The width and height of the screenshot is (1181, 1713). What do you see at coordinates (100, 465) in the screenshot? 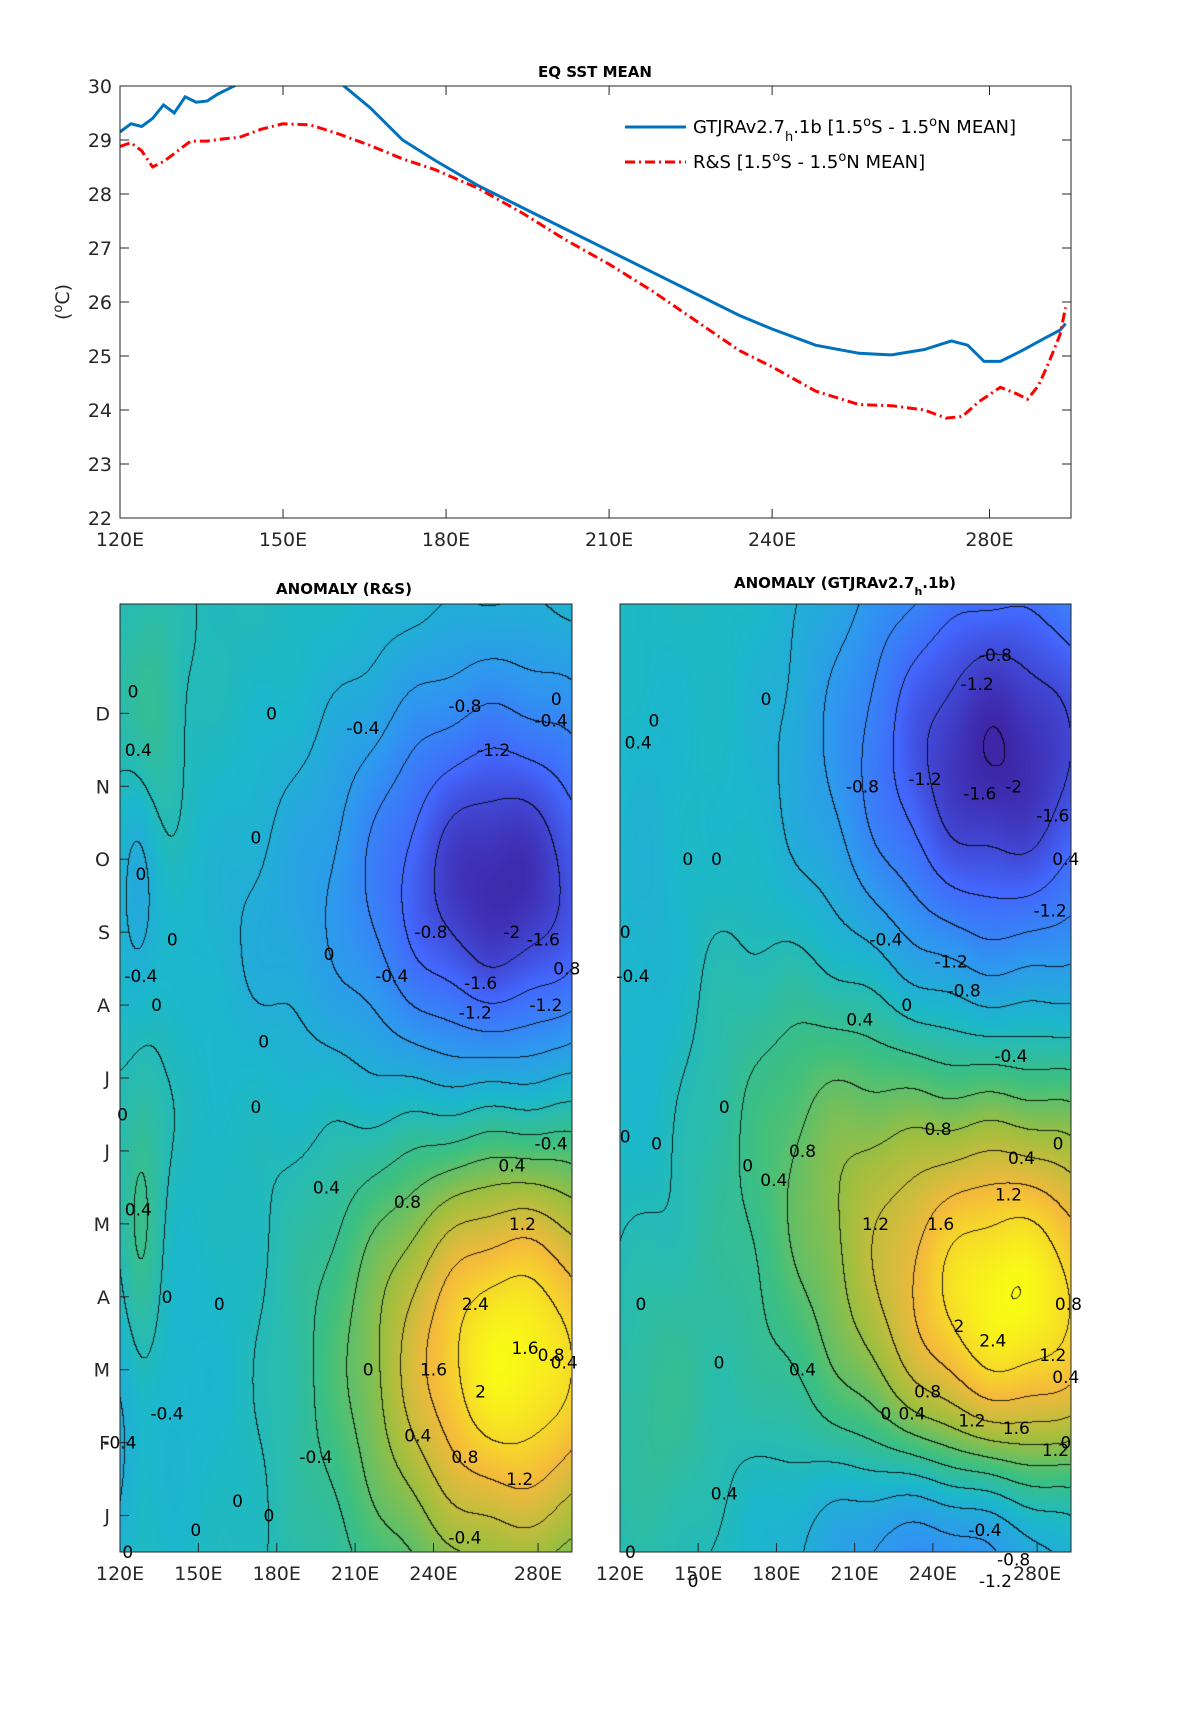
I see `y-tick-label: 23` at bounding box center [100, 465].